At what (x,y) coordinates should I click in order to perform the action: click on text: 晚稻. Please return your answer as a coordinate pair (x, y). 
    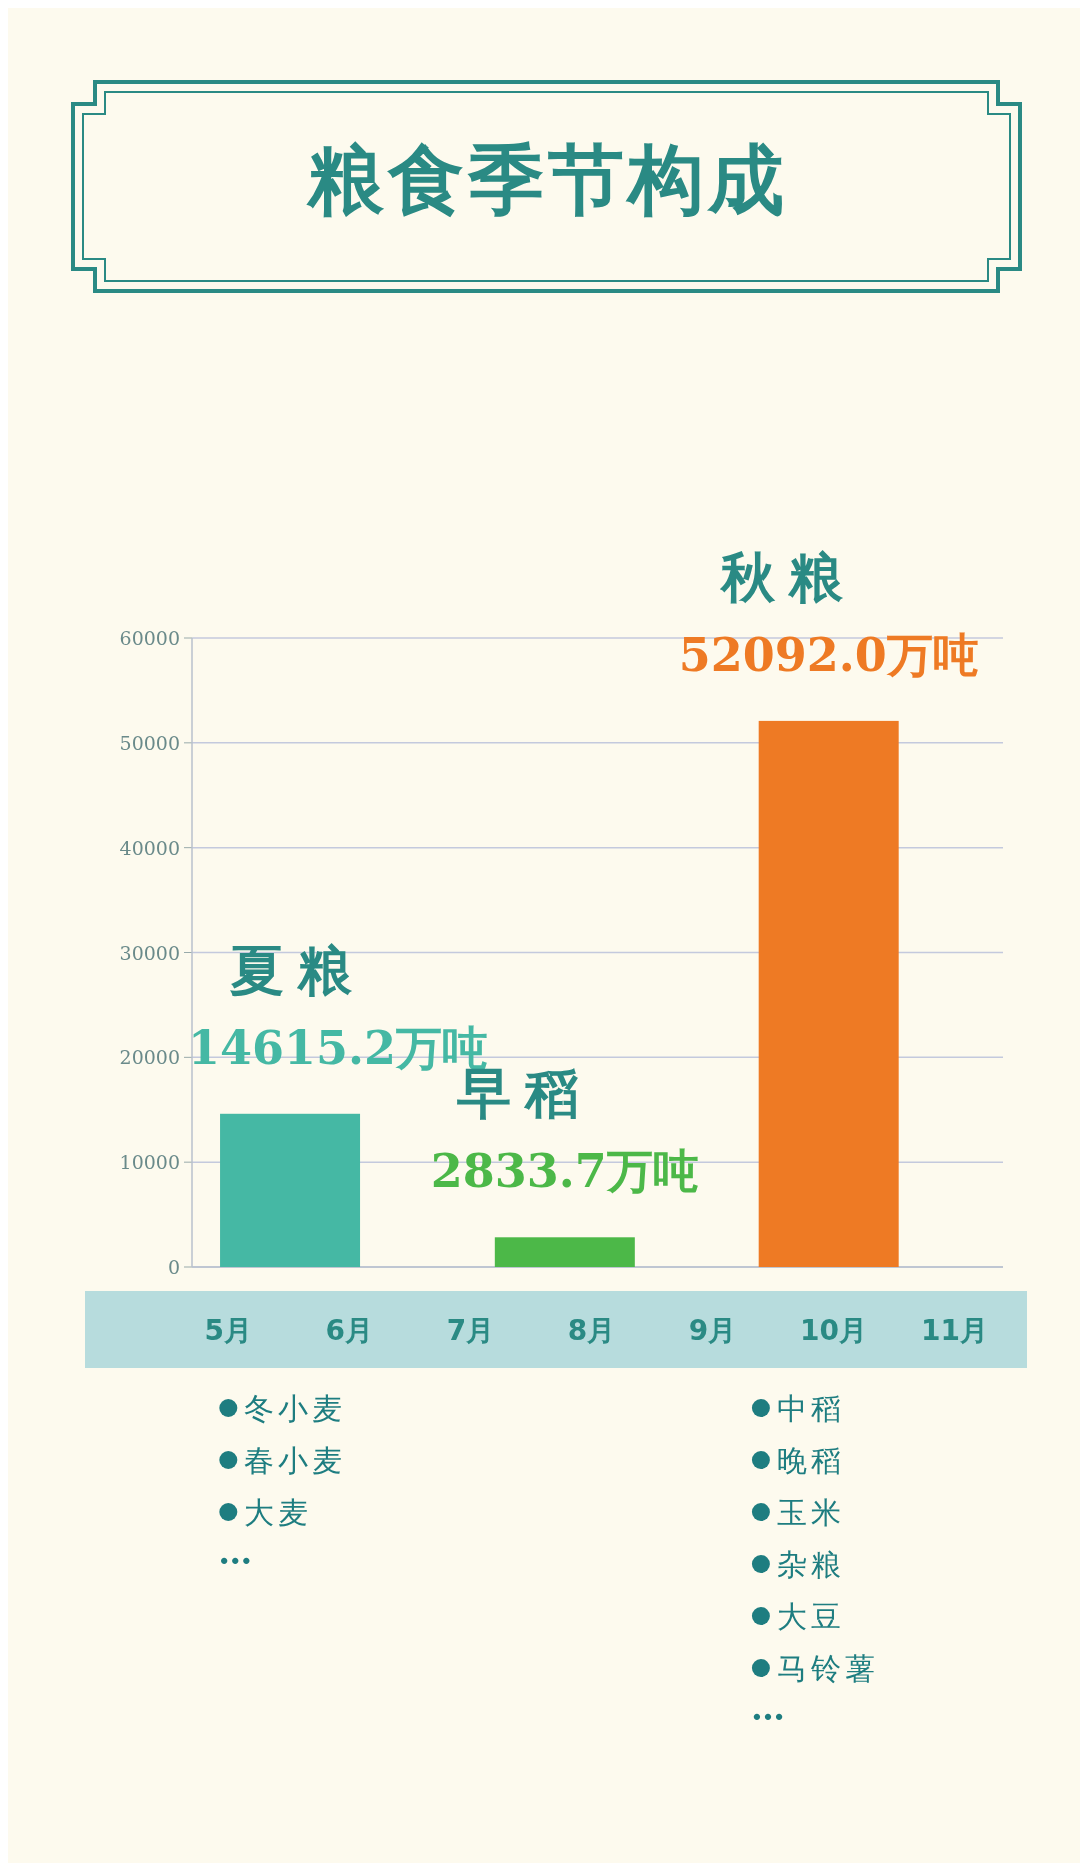
    Looking at the image, I should click on (810, 1460).